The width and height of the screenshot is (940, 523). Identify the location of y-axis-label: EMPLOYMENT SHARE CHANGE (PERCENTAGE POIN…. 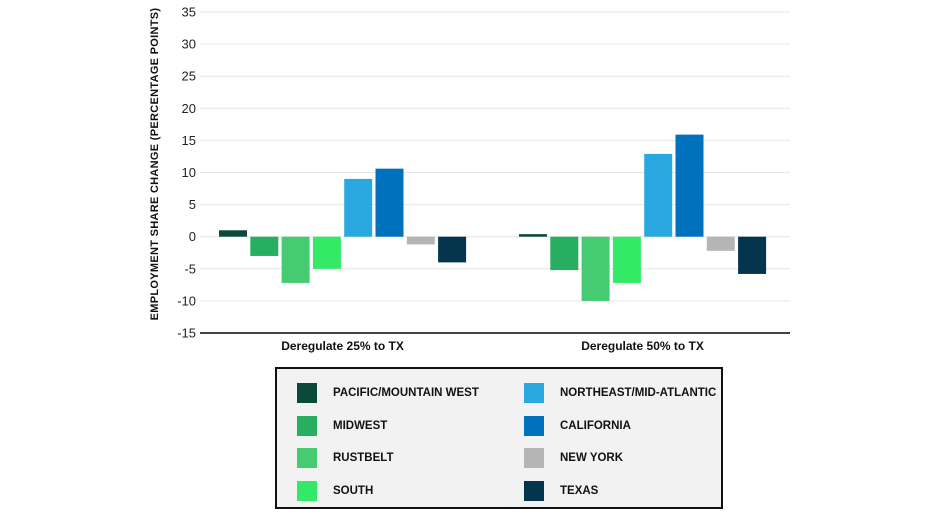
(155, 164).